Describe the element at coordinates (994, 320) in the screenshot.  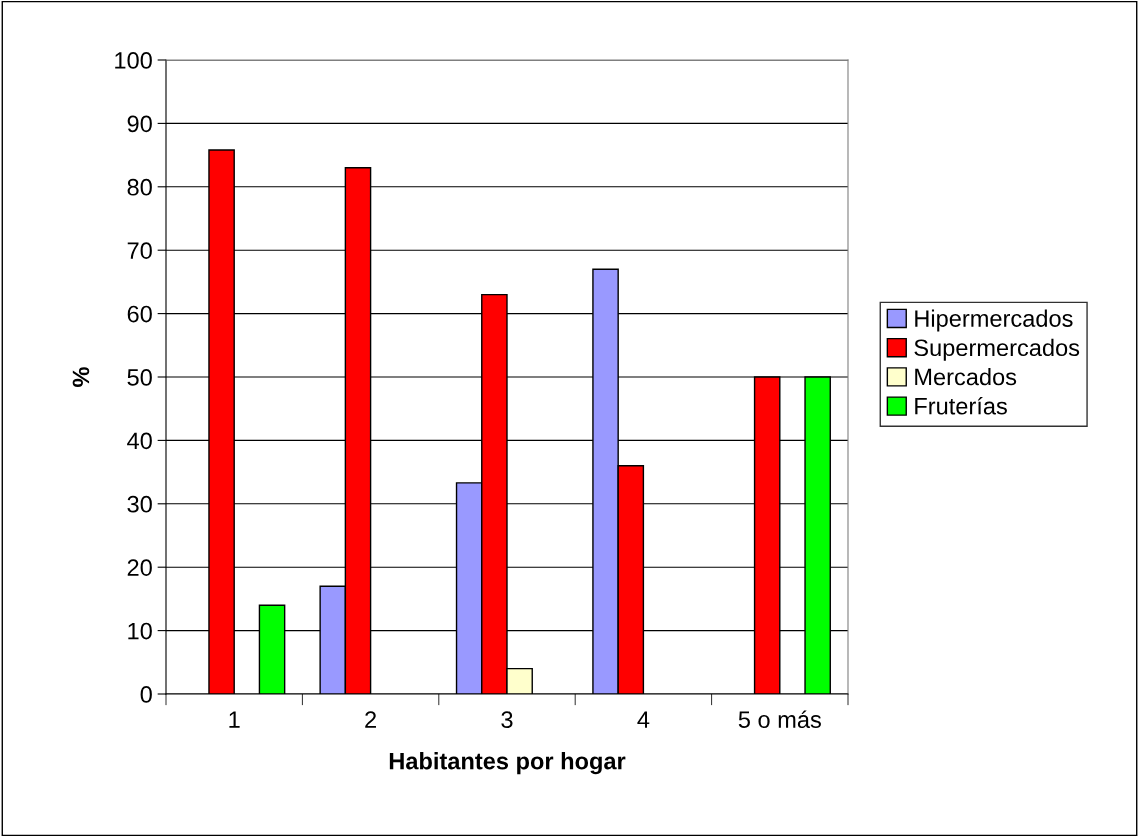
I see `legend-label: Hipermercados` at that location.